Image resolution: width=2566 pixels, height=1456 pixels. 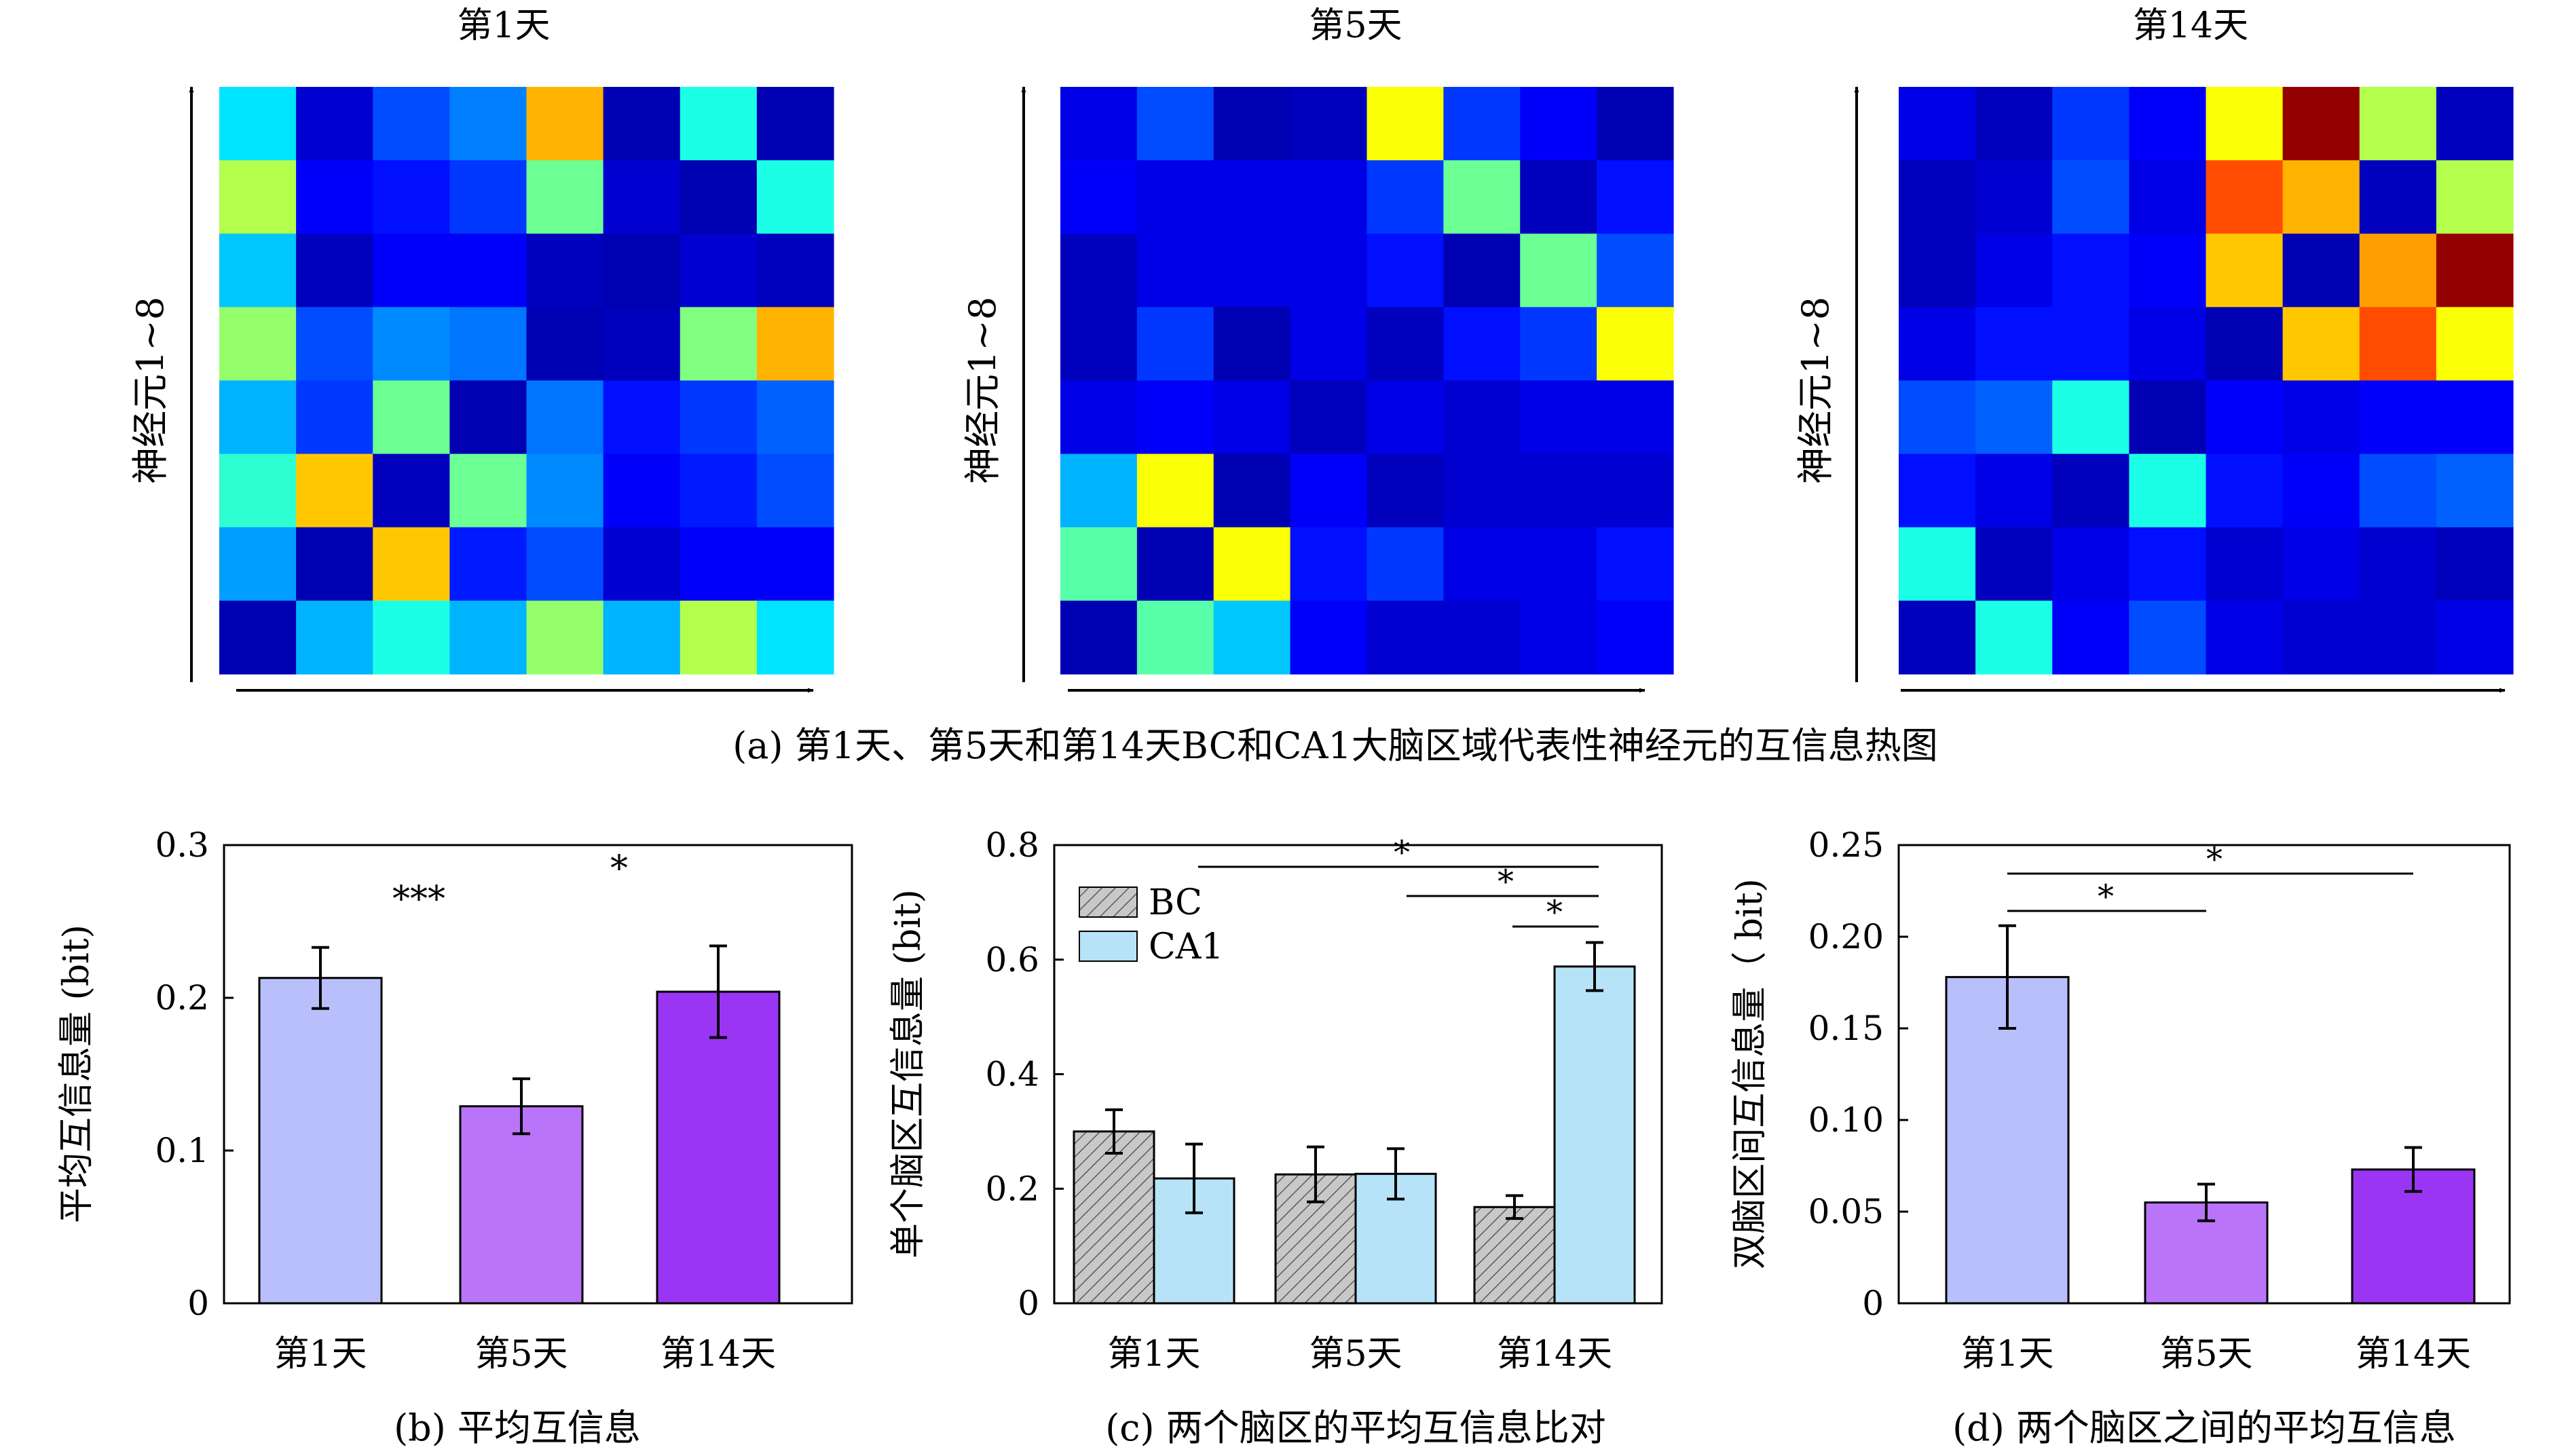 What do you see at coordinates (1012, 845) in the screenshot?
I see `y-tick-label: 0.8` at bounding box center [1012, 845].